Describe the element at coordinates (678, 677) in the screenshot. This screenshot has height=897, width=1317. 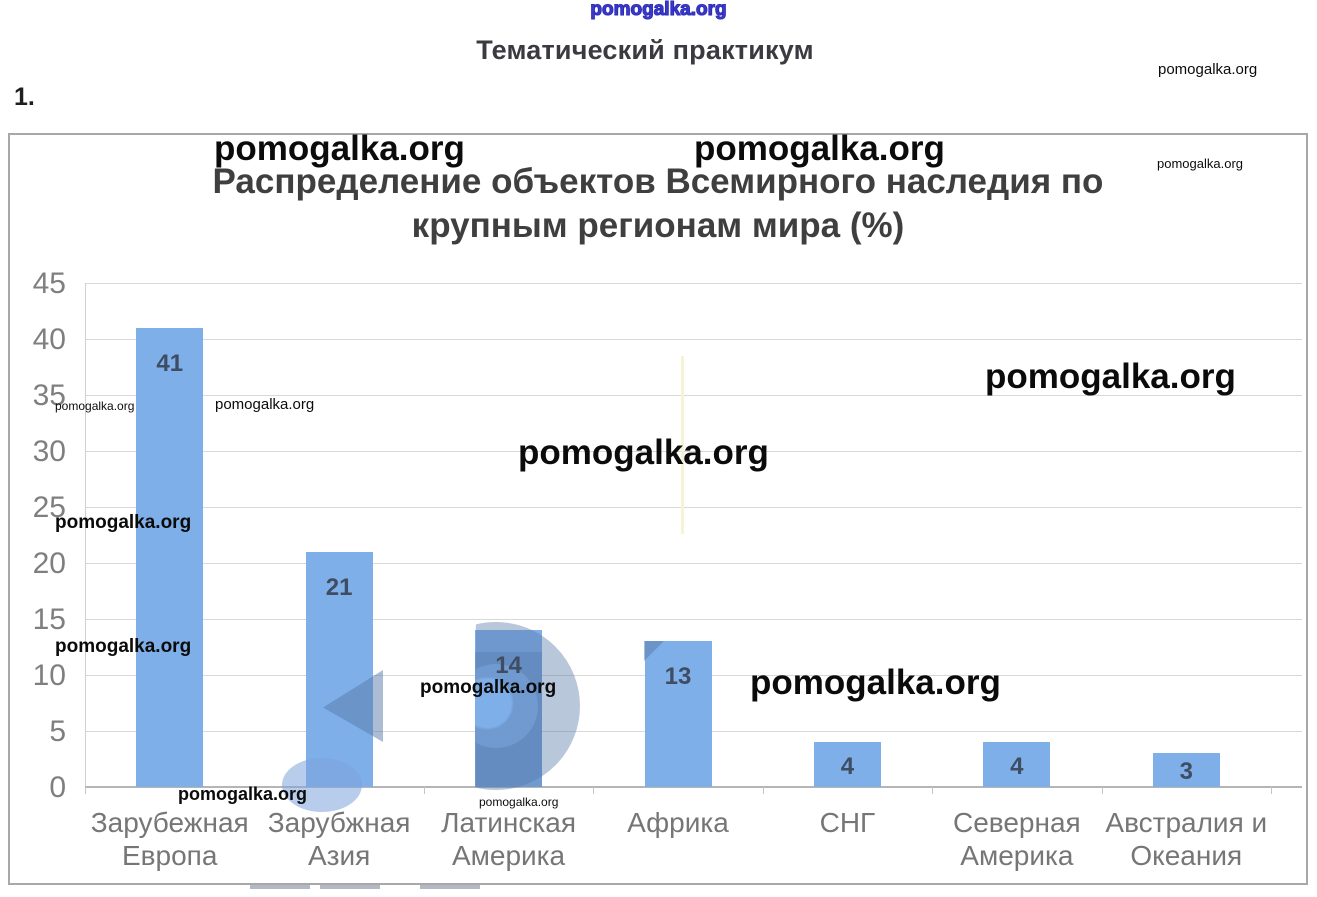
I see `bar-value-label: 13` at that location.